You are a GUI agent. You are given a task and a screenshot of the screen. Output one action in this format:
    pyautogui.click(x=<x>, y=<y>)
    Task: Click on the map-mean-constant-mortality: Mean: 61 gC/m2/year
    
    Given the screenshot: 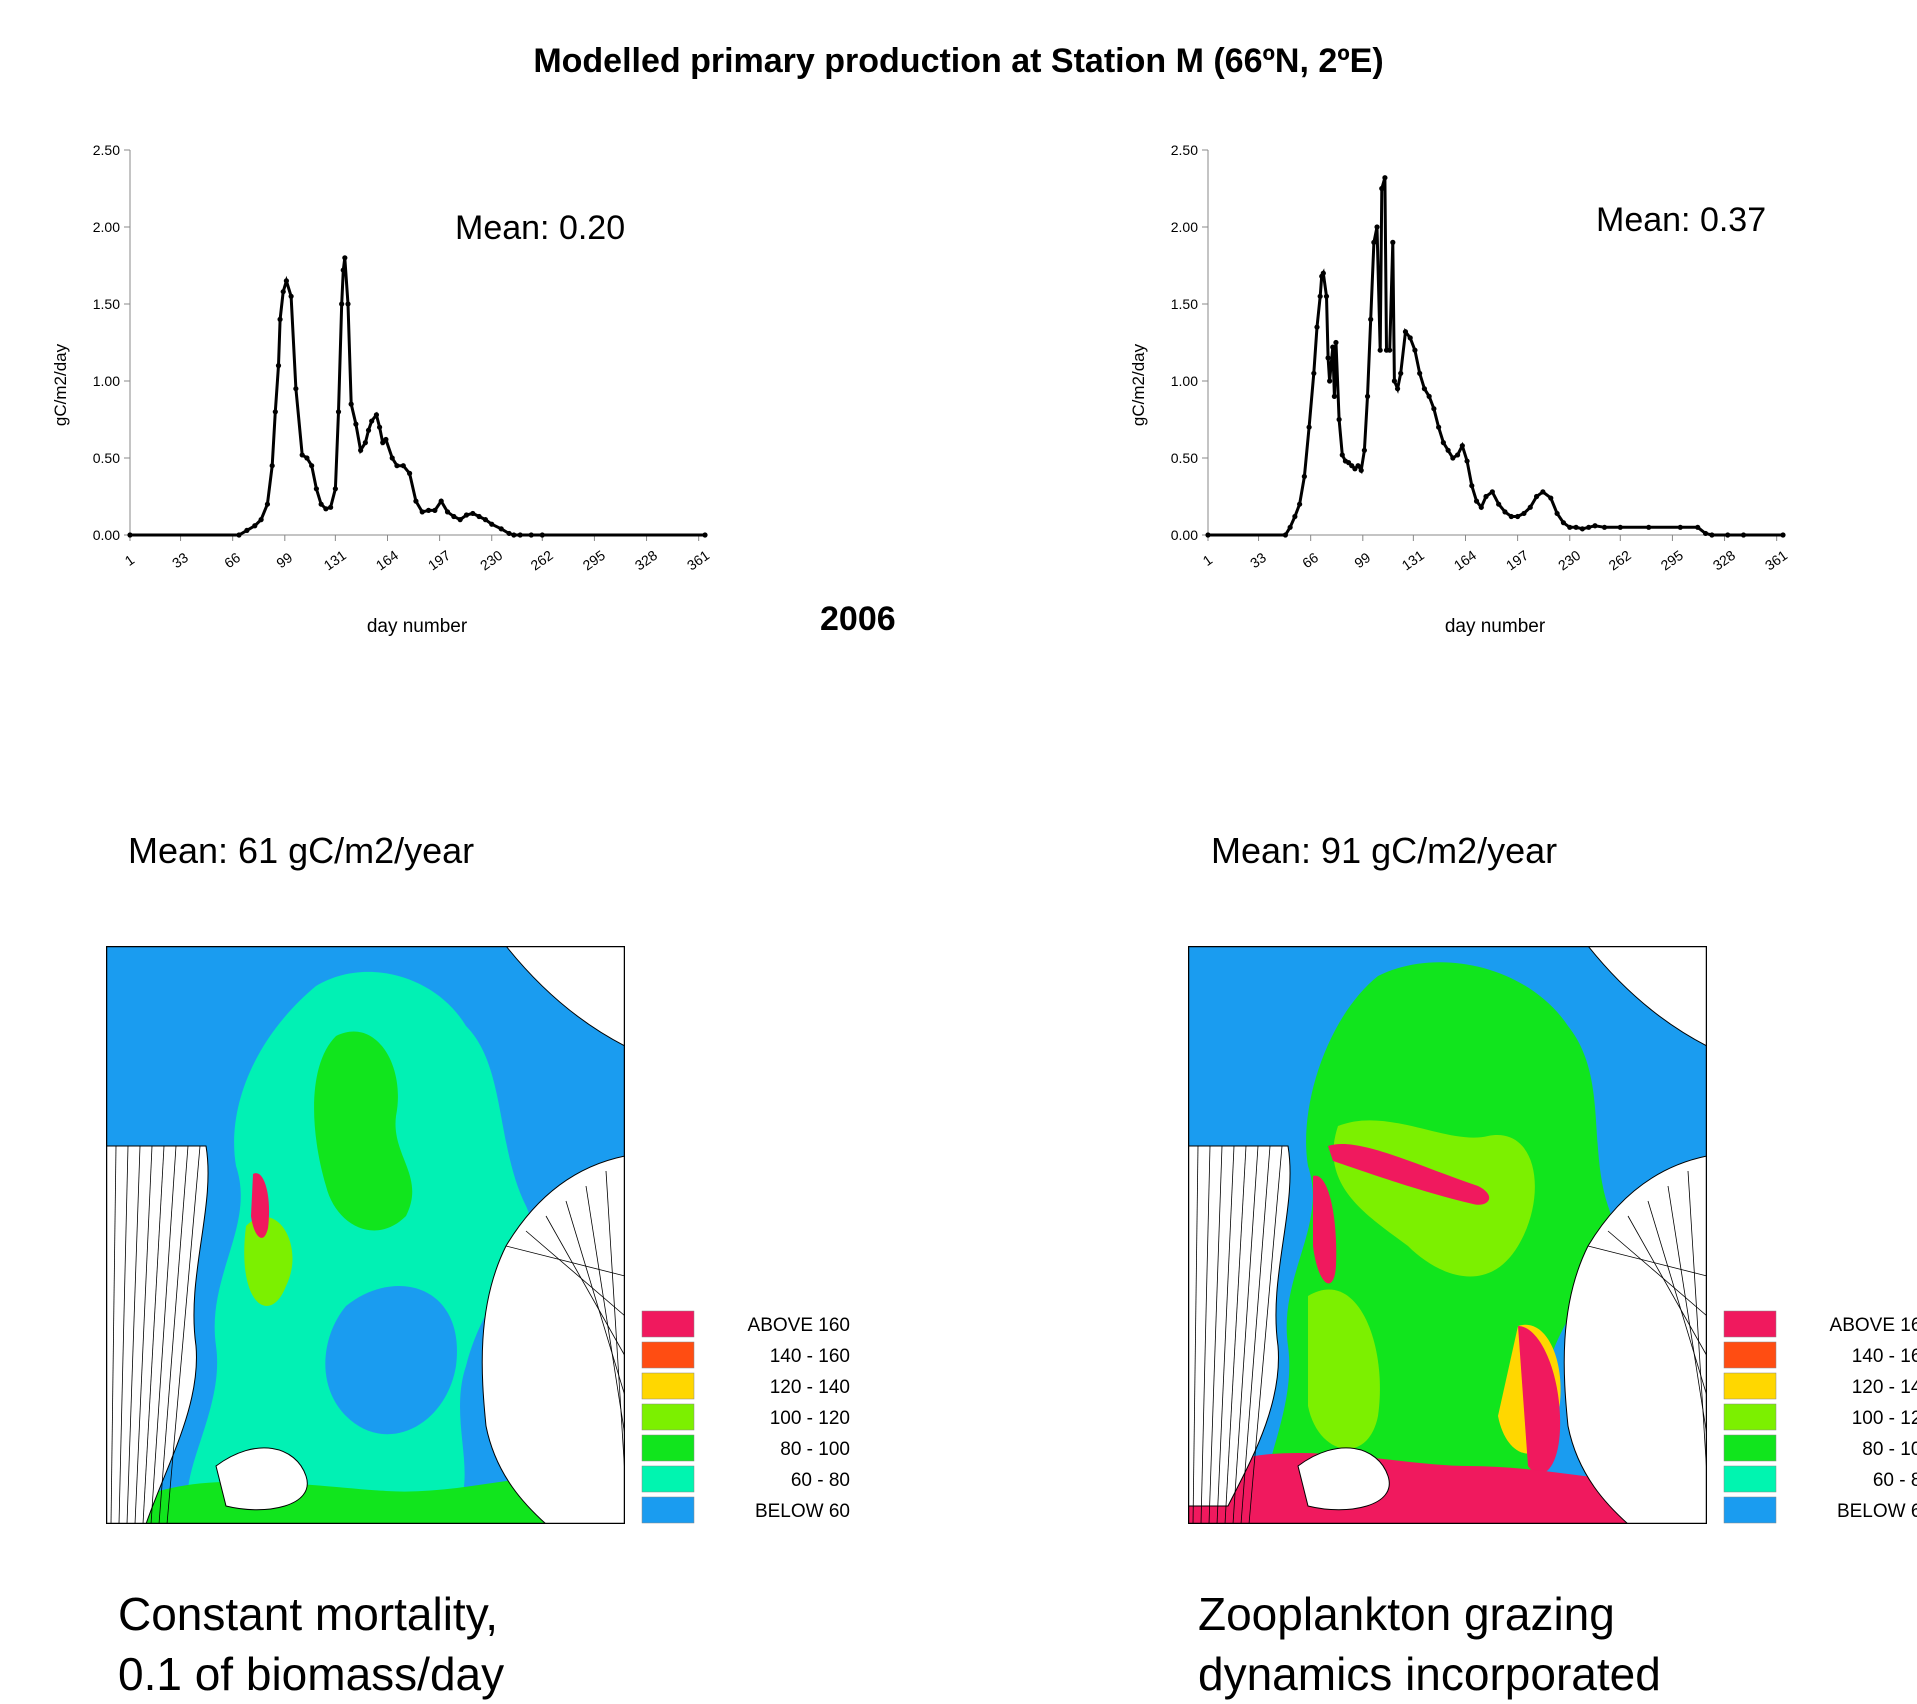 What is the action you would take?
    pyautogui.click(x=301, y=850)
    